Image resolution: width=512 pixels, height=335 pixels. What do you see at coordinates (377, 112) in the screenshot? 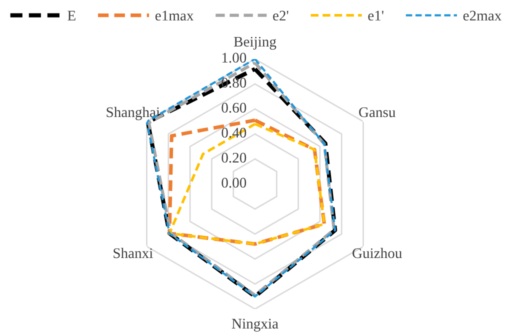
I see `spoke-label: Gansu` at bounding box center [377, 112].